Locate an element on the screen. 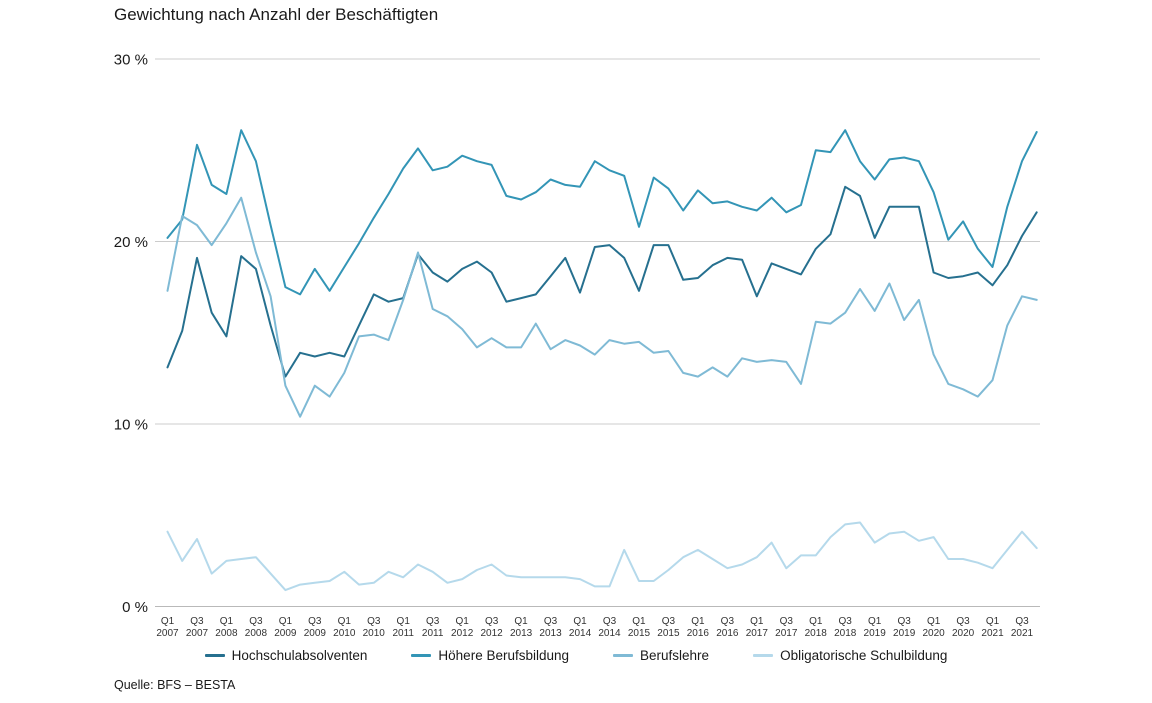 Image resolution: width=1152 pixels, height=703 pixels. x-tick-label: Q3 2017 is located at coordinates (786, 627).